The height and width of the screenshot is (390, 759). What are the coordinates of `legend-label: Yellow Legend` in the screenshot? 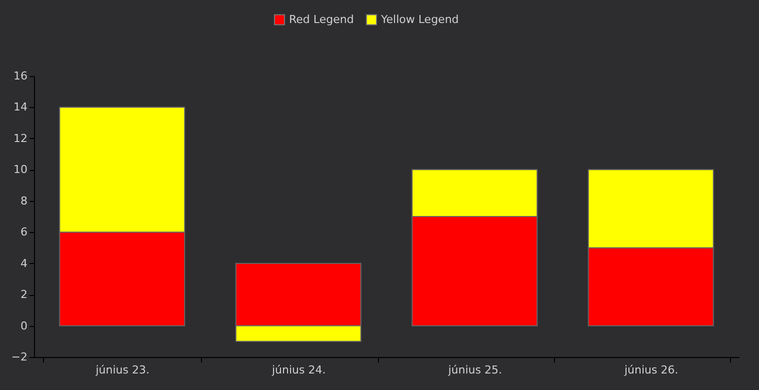 It's located at (419, 19).